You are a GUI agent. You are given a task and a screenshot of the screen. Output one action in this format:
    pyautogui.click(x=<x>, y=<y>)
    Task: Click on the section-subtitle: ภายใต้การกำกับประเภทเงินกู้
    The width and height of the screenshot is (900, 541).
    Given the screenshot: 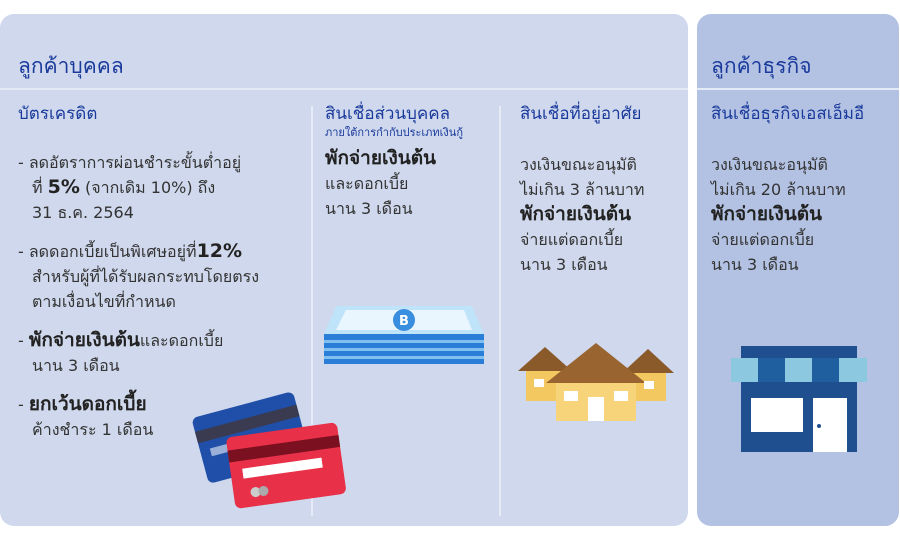 What is the action you would take?
    pyautogui.click(x=394, y=132)
    